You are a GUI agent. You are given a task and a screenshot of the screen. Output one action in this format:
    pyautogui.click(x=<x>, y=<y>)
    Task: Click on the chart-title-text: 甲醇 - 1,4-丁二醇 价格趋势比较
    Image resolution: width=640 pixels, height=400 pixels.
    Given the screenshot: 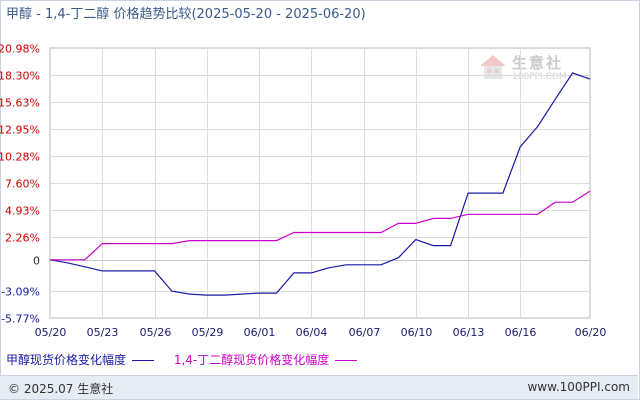 What is the action you would take?
    pyautogui.click(x=99, y=14)
    